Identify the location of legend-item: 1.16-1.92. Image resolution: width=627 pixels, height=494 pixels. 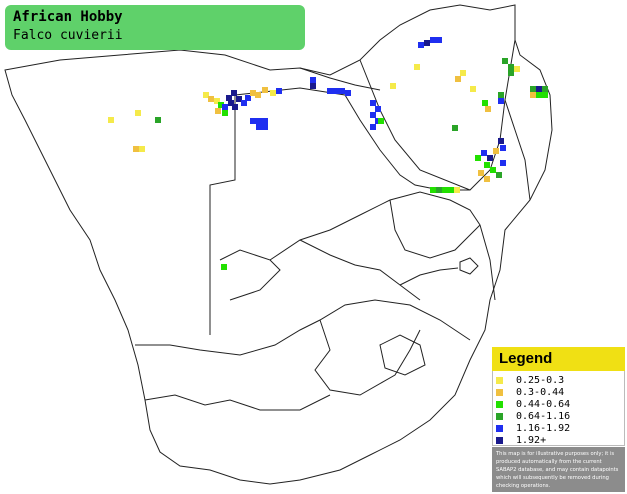
(558, 428).